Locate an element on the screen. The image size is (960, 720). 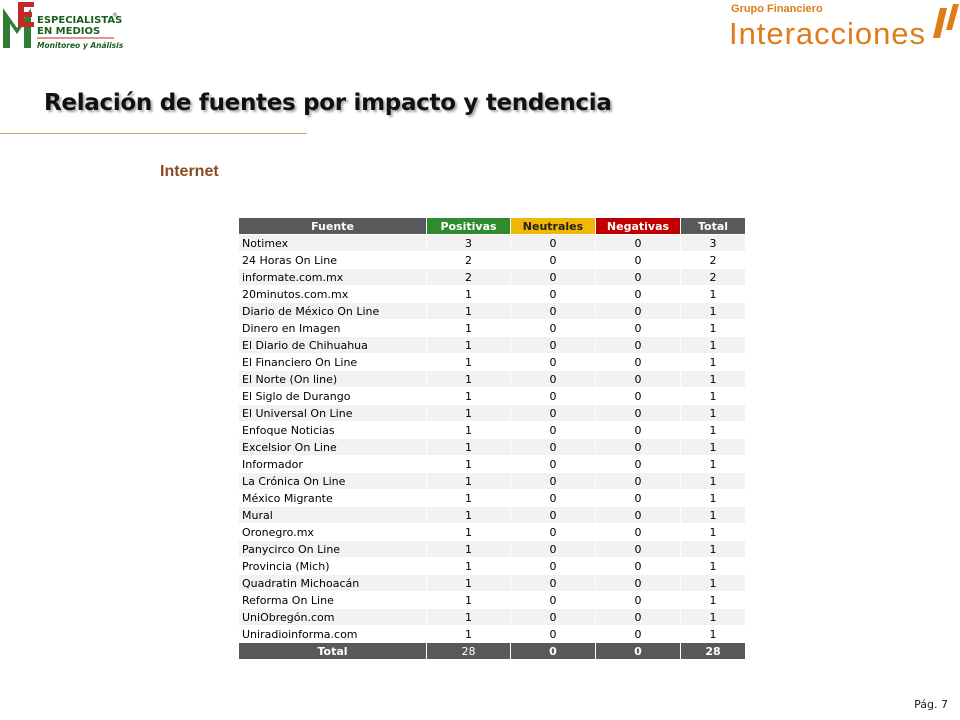
page-number: Pág. 7 is located at coordinates (931, 704).